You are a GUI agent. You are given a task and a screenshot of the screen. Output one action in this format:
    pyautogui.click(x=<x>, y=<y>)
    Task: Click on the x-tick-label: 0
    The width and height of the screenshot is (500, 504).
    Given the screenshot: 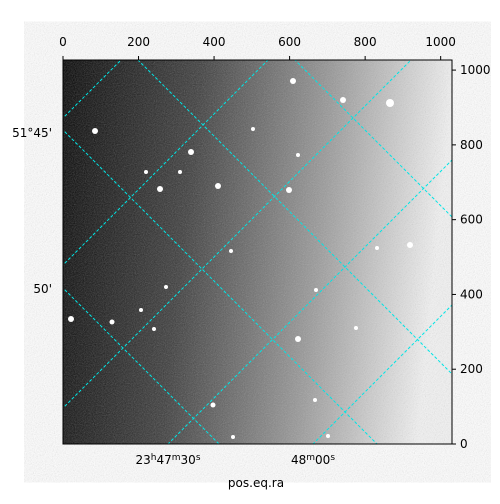 What is the action you would take?
    pyautogui.click(x=63, y=42)
    